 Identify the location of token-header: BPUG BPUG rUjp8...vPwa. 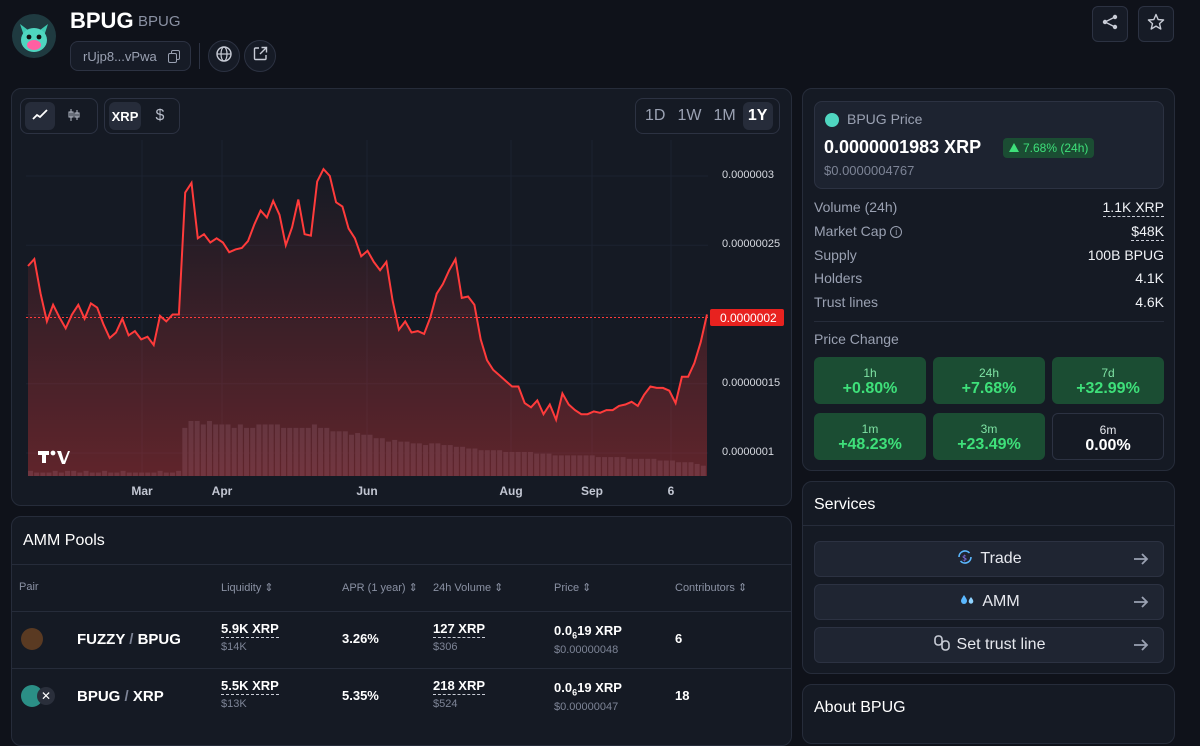
(600, 42).